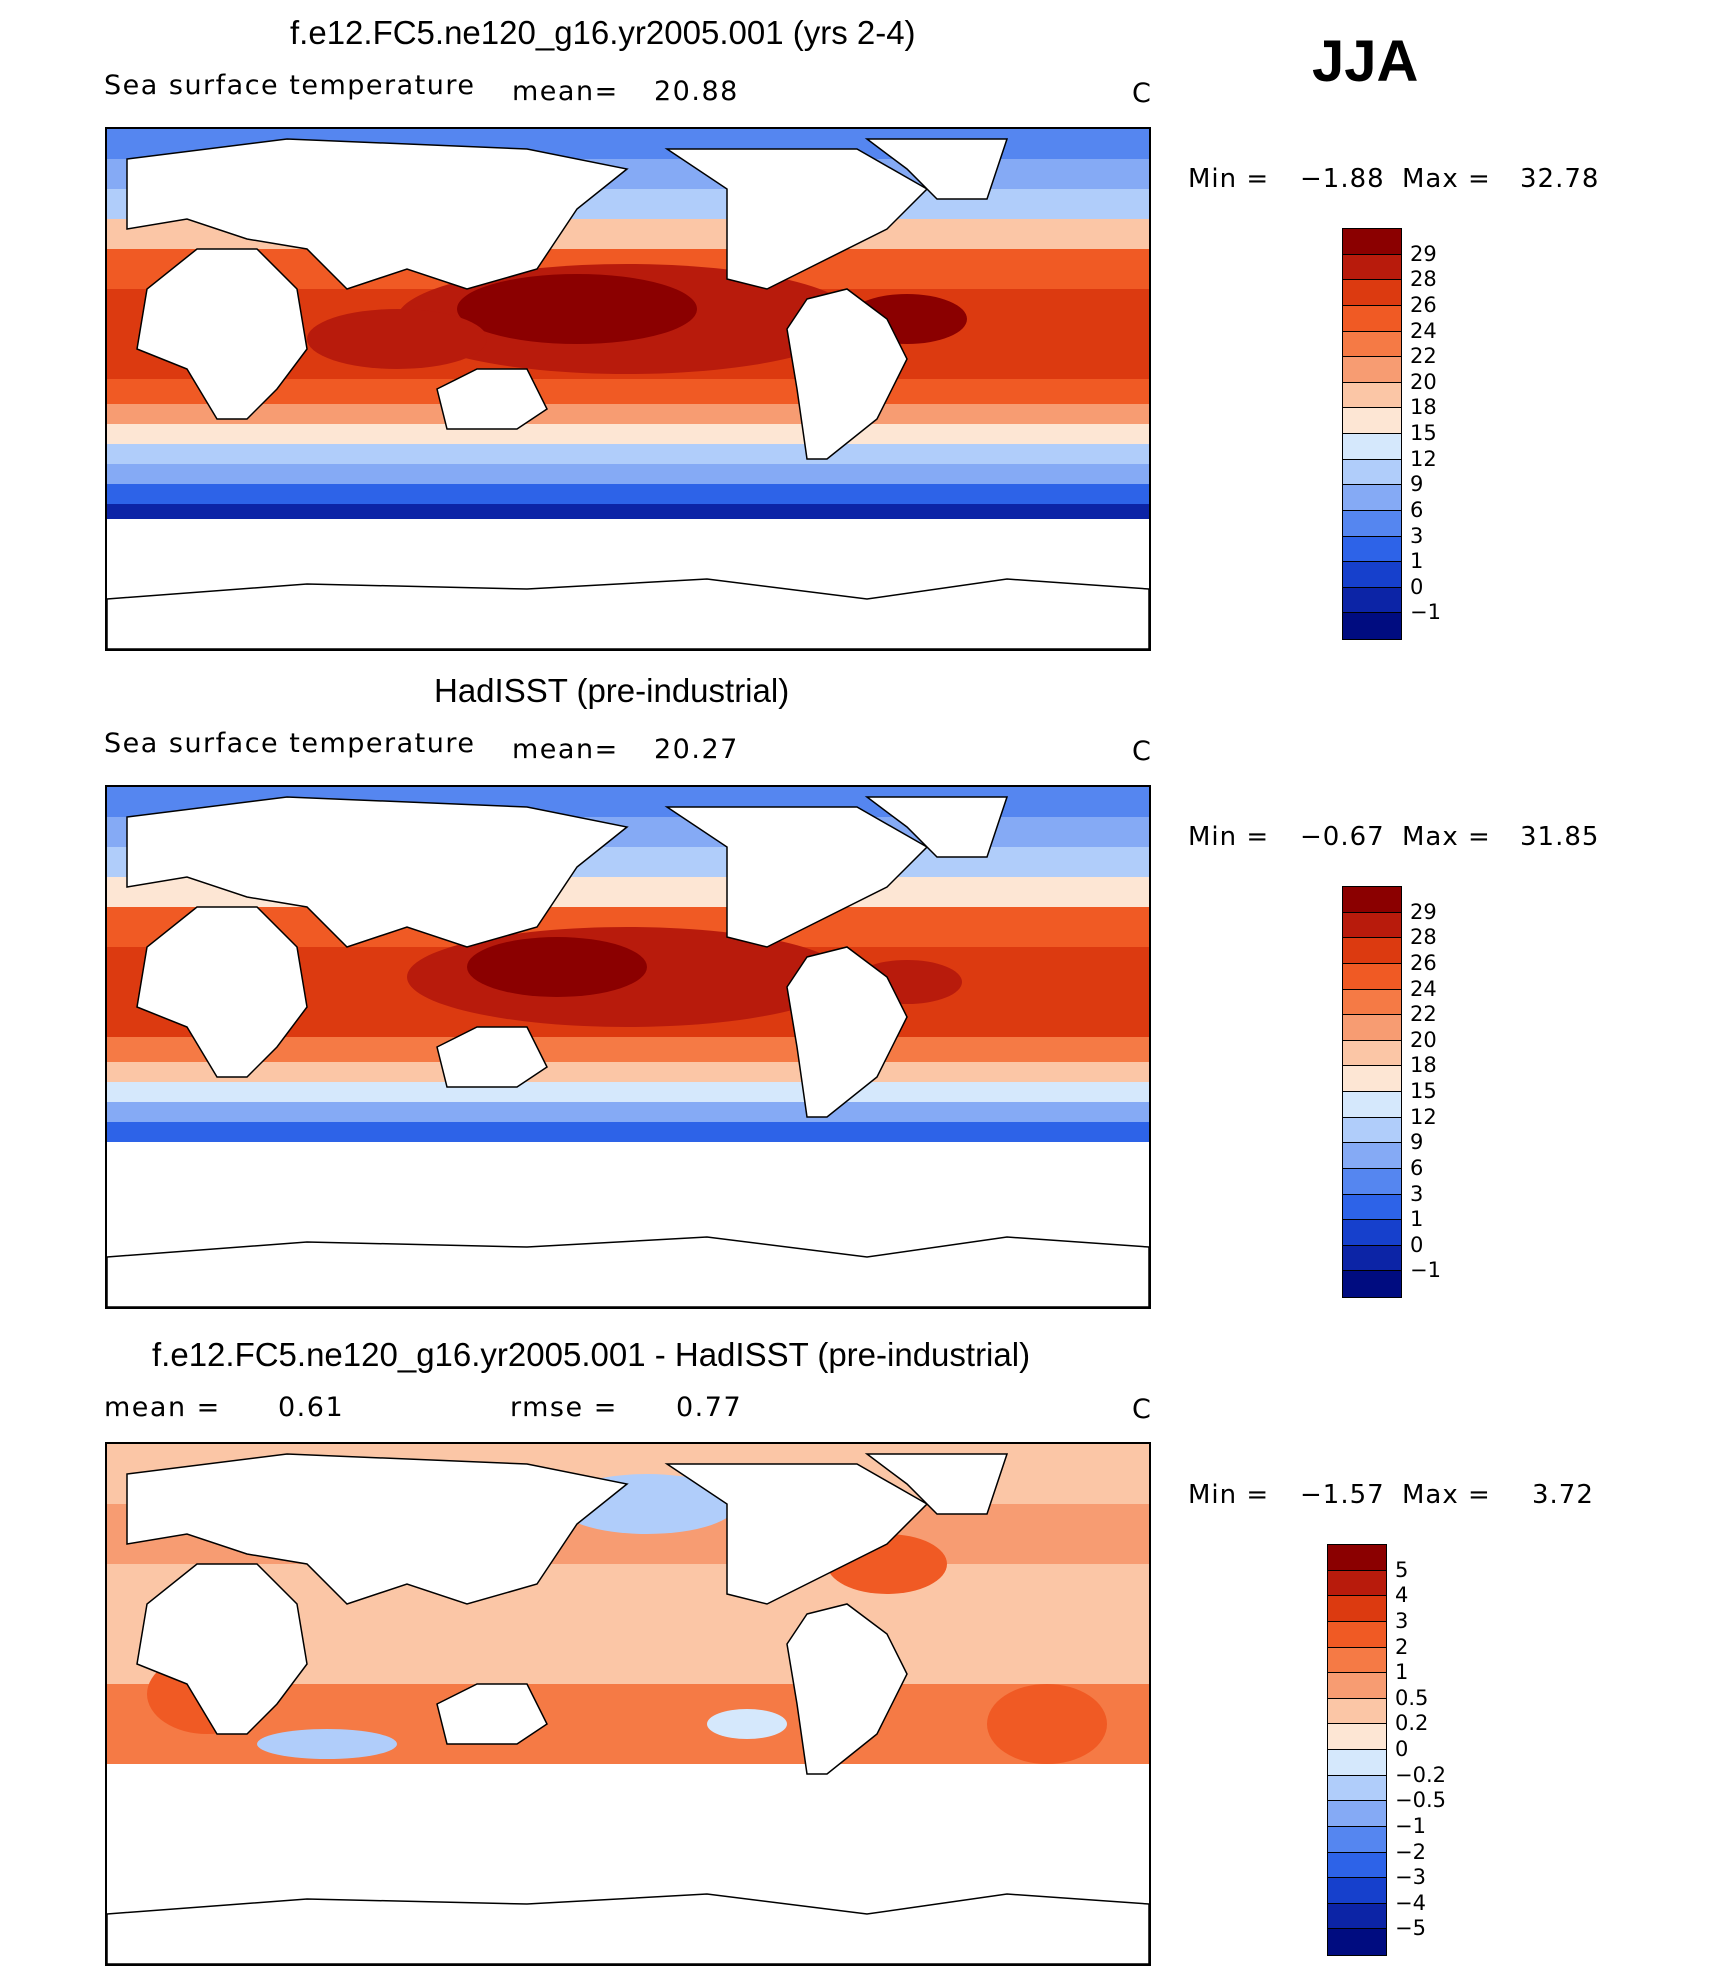 This screenshot has height=1969, width=1710. I want to click on colorbar-tick-label: 2, so click(1402, 1646).